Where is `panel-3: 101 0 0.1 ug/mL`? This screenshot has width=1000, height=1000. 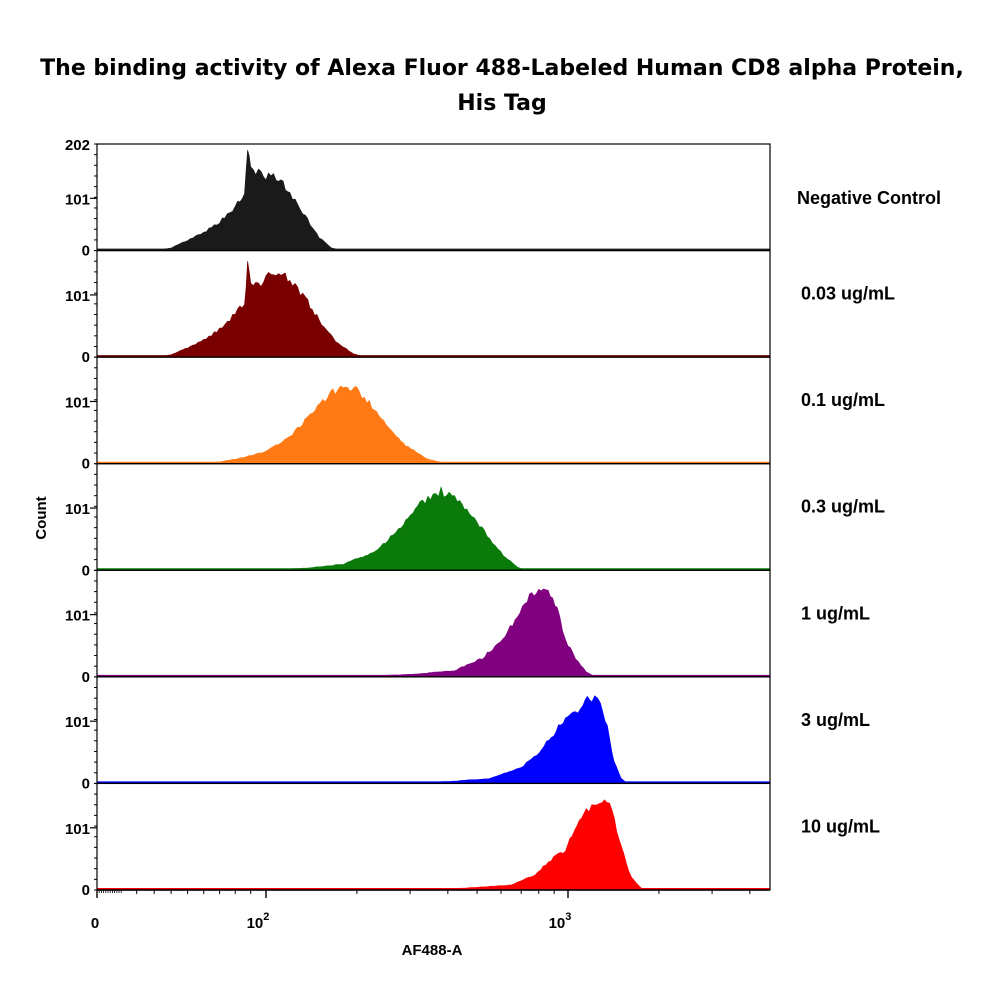
panel-3: 101 0 0.1 ug/mL is located at coordinates (475, 414).